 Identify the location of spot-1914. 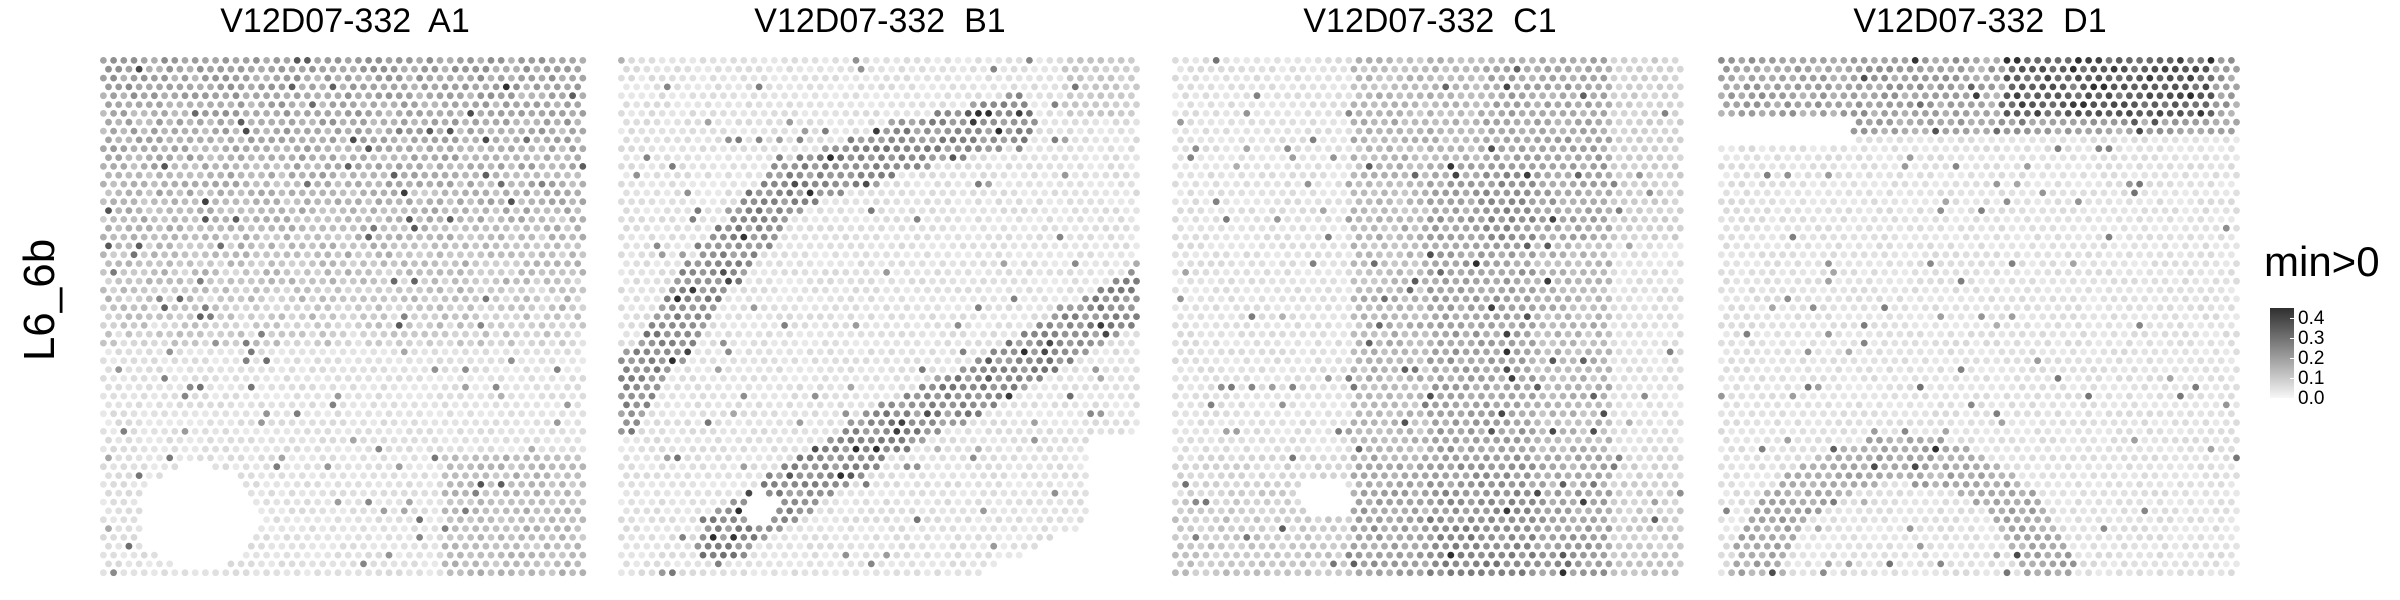
(246, 414).